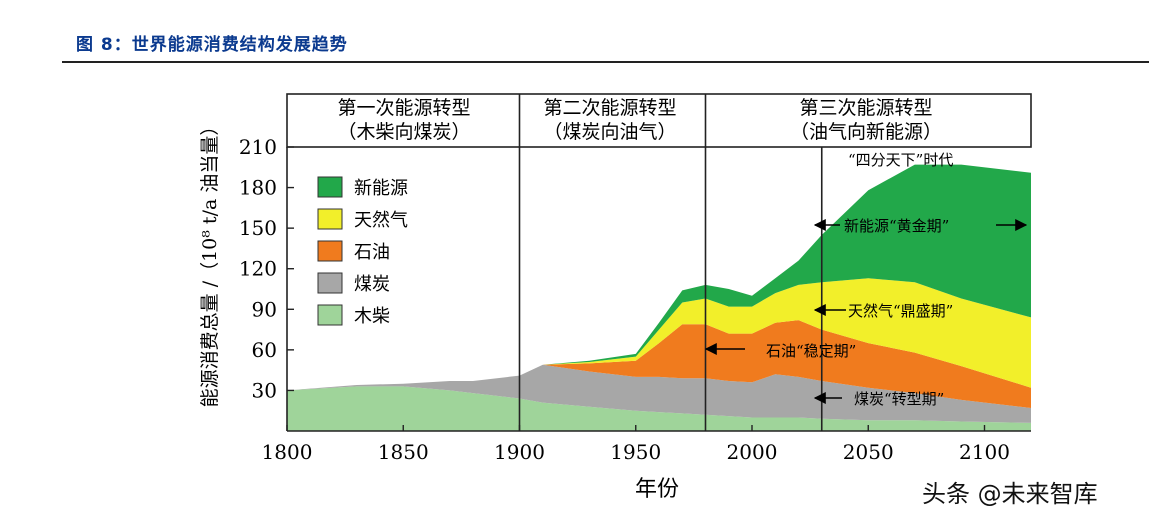 This screenshot has height=520, width=1149. I want to click on x-tick-label: 2000, so click(752, 452).